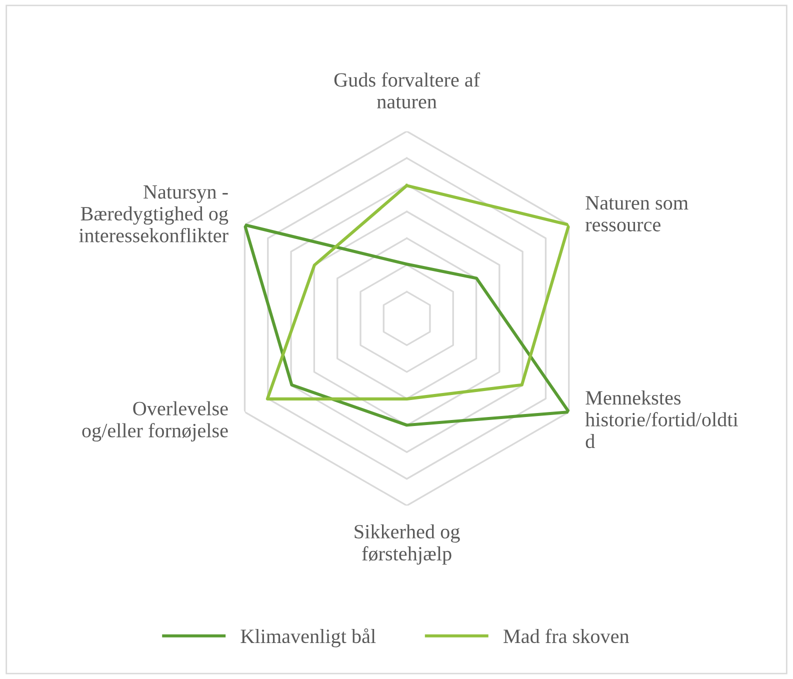 This screenshot has height=679, width=793. Describe the element at coordinates (155, 421) in the screenshot. I see `spoke-label: Overlevelse og/eller fornøjelse` at that location.